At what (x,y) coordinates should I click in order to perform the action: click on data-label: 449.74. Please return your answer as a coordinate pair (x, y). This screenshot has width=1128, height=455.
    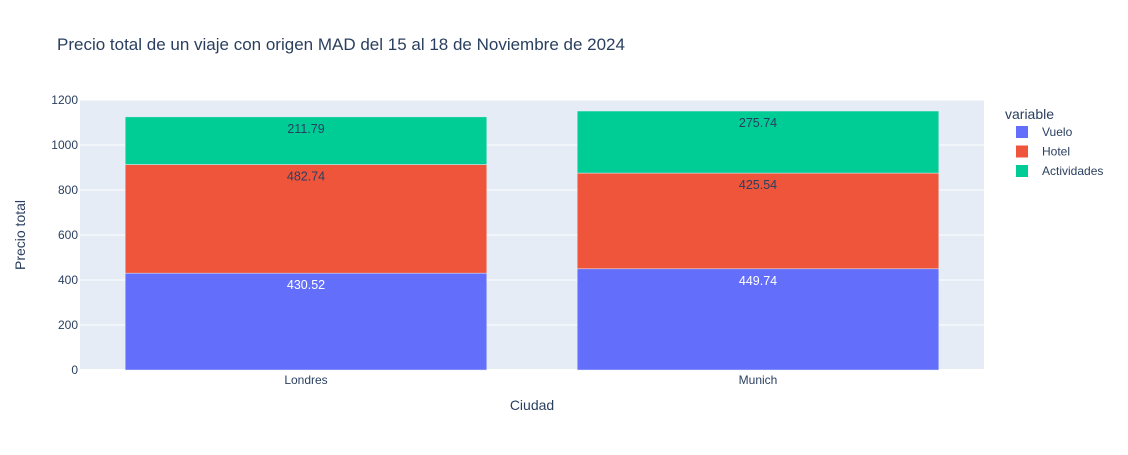
    Looking at the image, I should click on (758, 281).